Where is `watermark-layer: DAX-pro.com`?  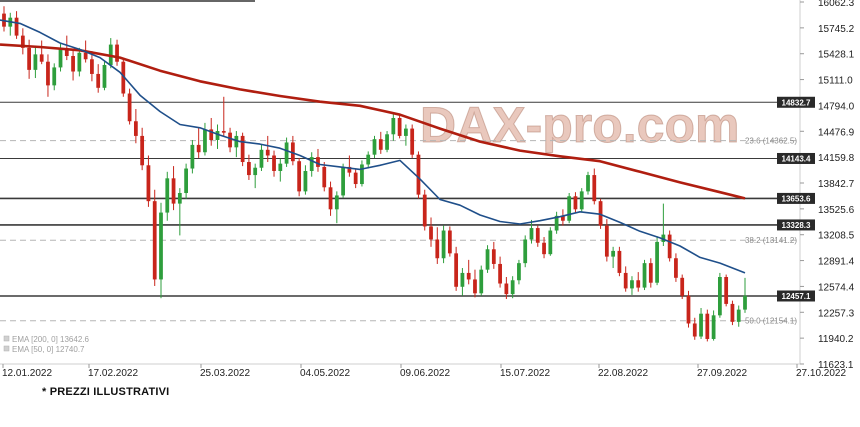
watermark-layer: DAX-pro.com is located at coordinates (580, 125).